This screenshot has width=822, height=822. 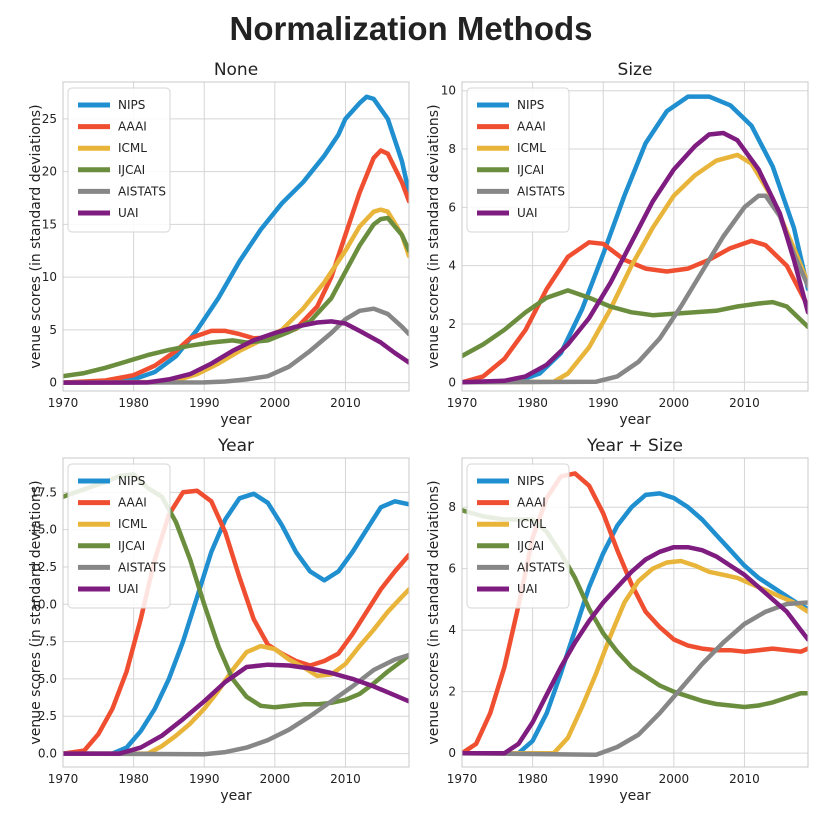 What do you see at coordinates (235, 446) in the screenshot?
I see `panel-title: Year` at bounding box center [235, 446].